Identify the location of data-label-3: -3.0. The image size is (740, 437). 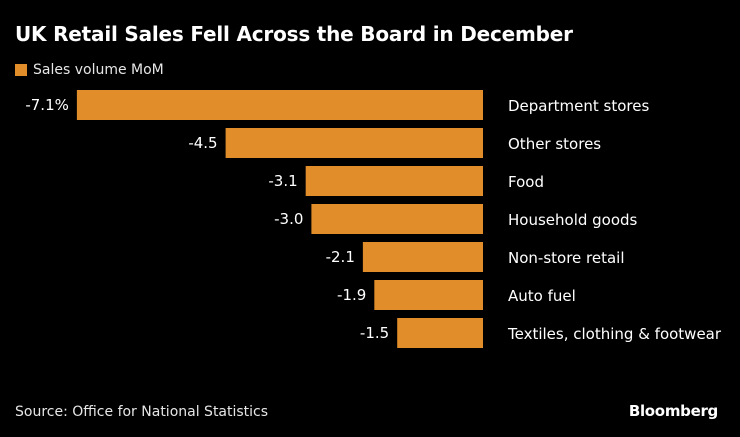
(288, 219).